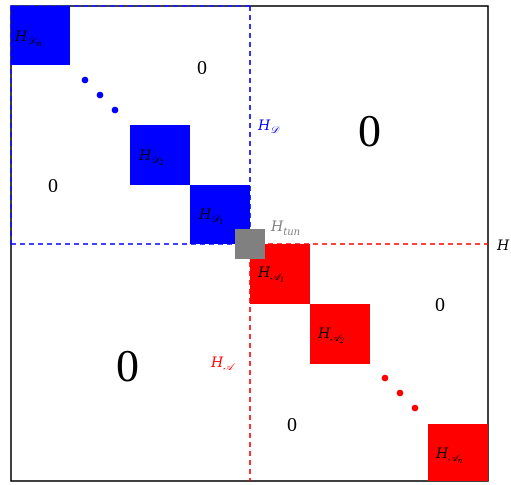 The image size is (511, 485). I want to click on donor-region-label: H𝒟, so click(268, 127).